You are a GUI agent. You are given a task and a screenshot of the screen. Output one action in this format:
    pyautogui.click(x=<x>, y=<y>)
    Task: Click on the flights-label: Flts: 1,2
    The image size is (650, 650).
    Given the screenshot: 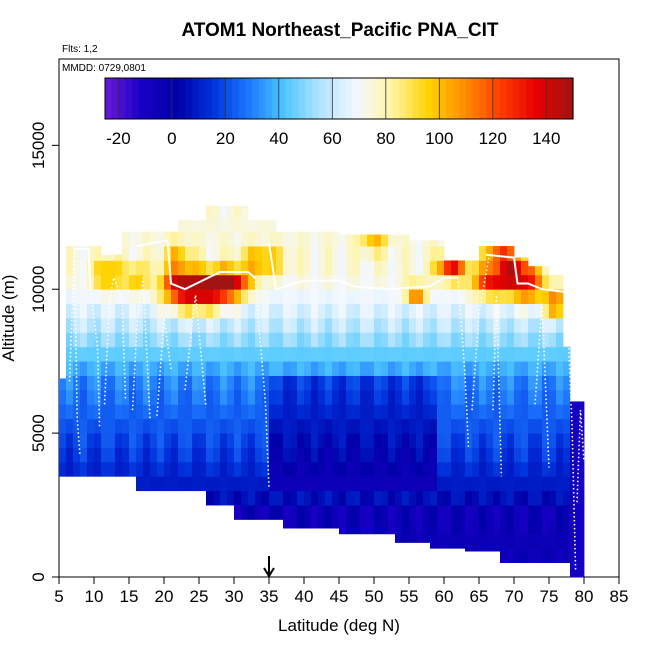 What is the action you would take?
    pyautogui.click(x=80, y=49)
    